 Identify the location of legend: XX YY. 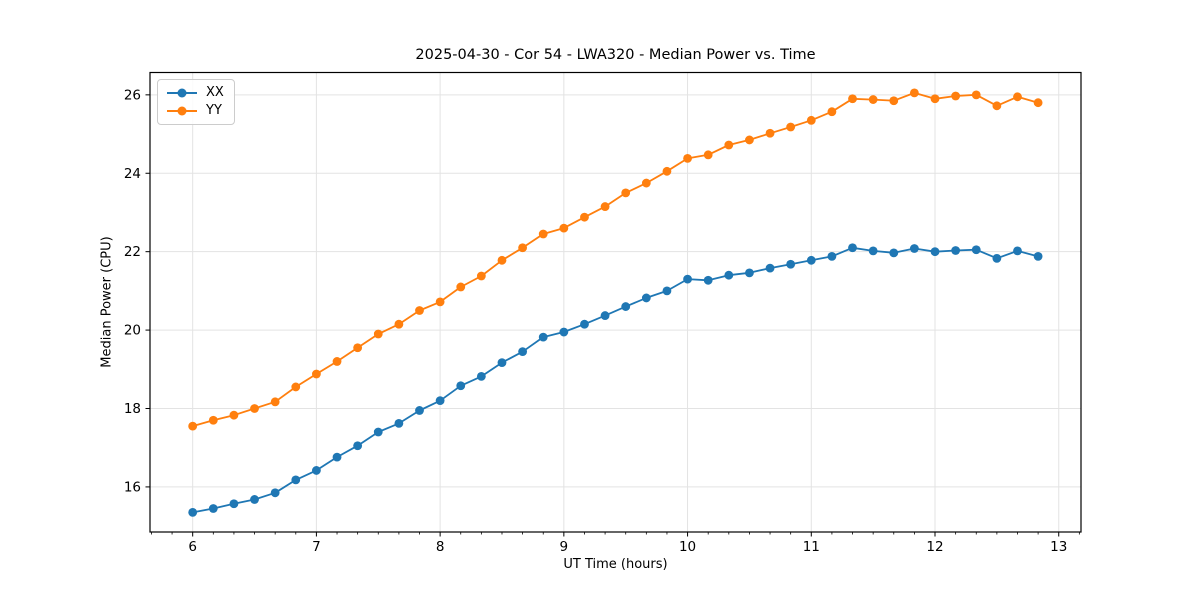
(196, 102).